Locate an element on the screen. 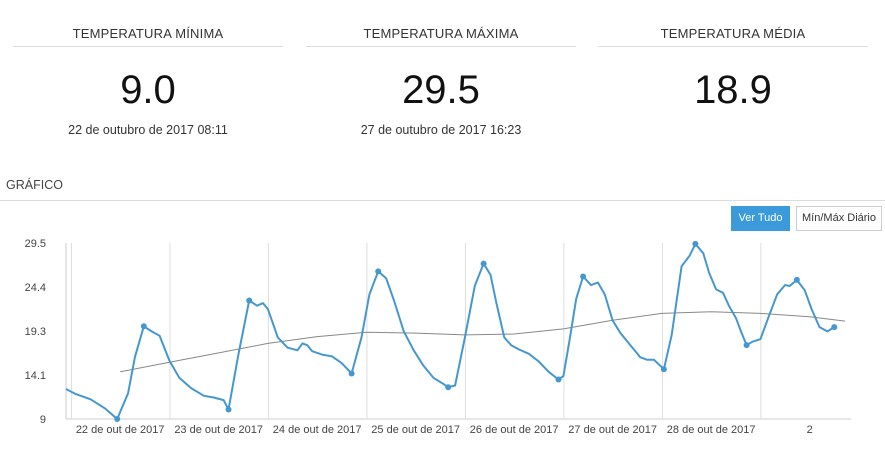  y-tick-label: 9 is located at coordinates (43, 420).